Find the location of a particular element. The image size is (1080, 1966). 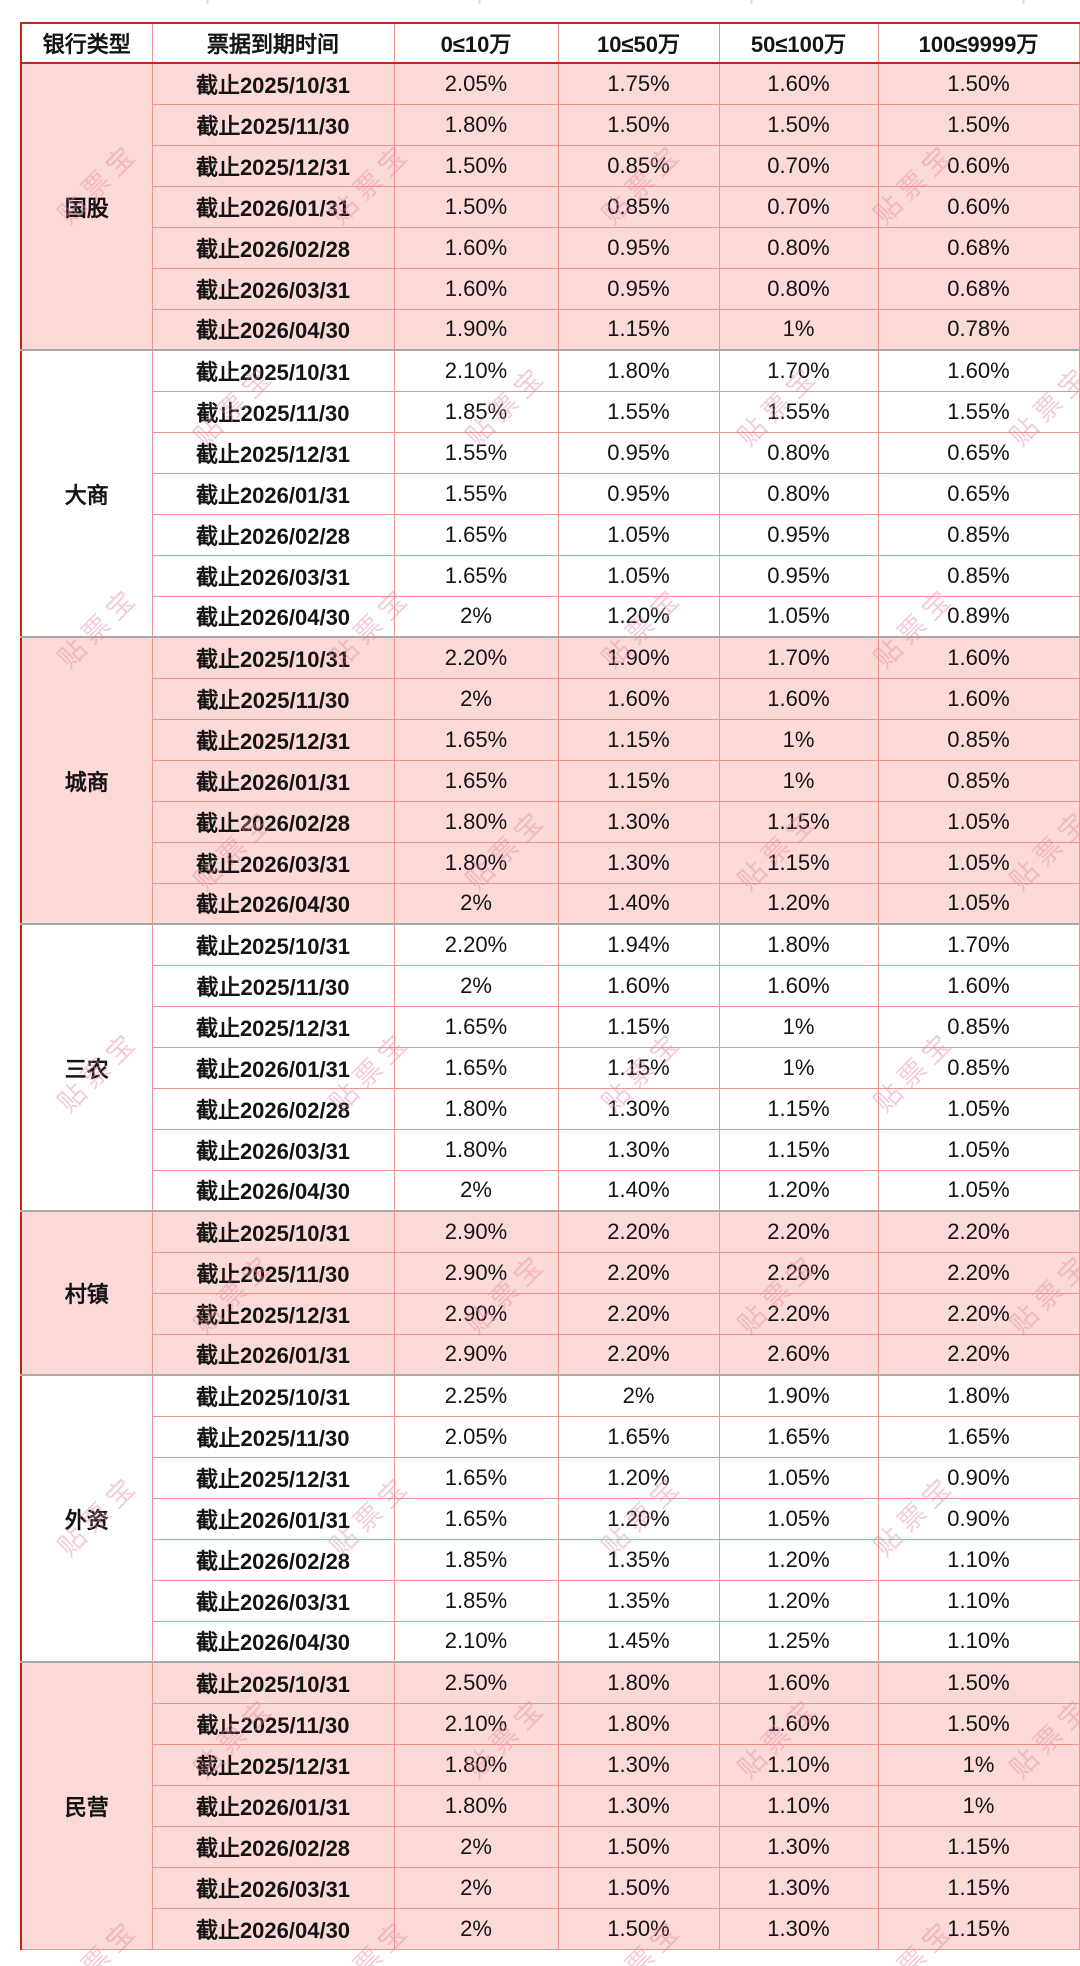

rate-cell: 0.80% is located at coordinates (798, 247).